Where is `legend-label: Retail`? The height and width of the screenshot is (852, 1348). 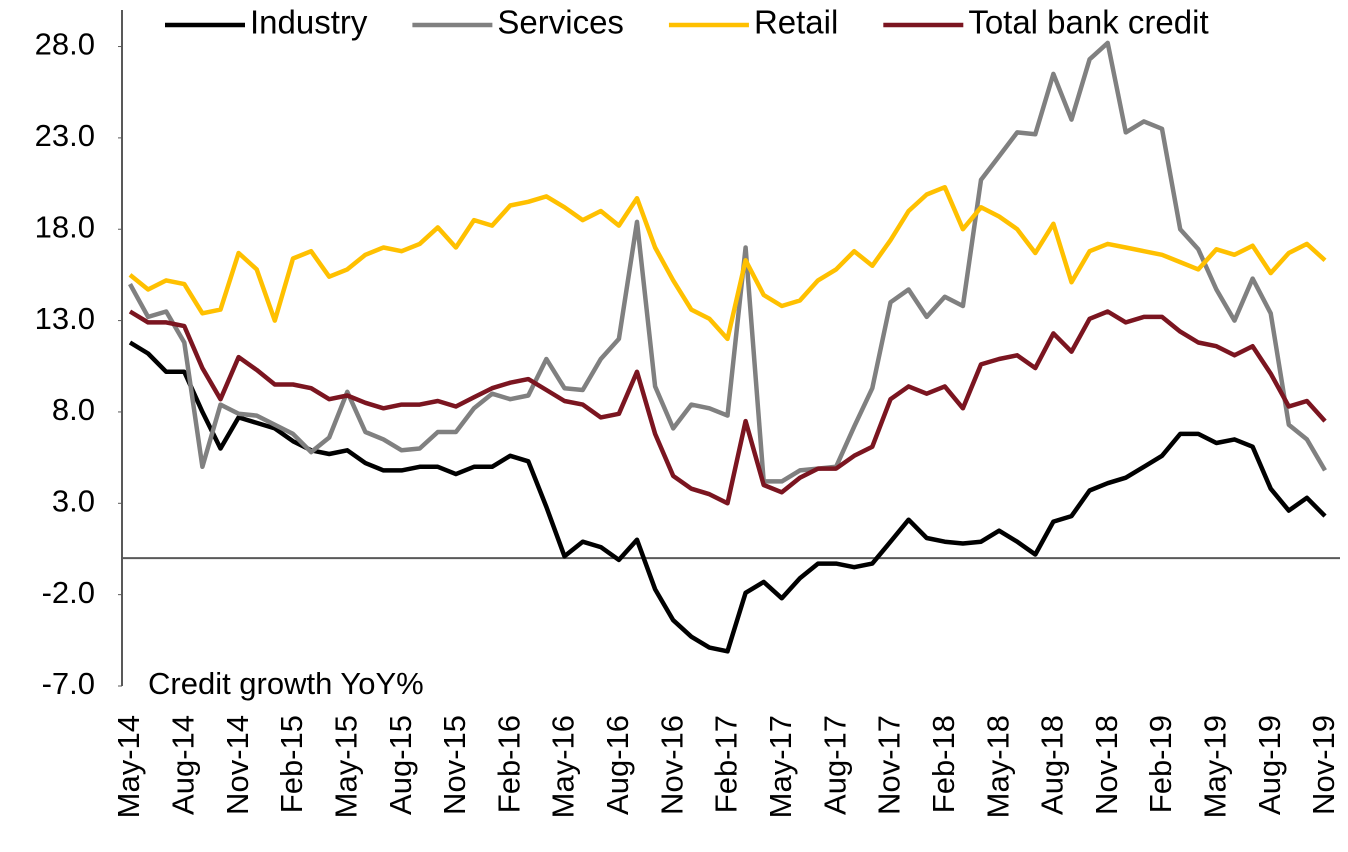
legend-label: Retail is located at coordinates (796, 22).